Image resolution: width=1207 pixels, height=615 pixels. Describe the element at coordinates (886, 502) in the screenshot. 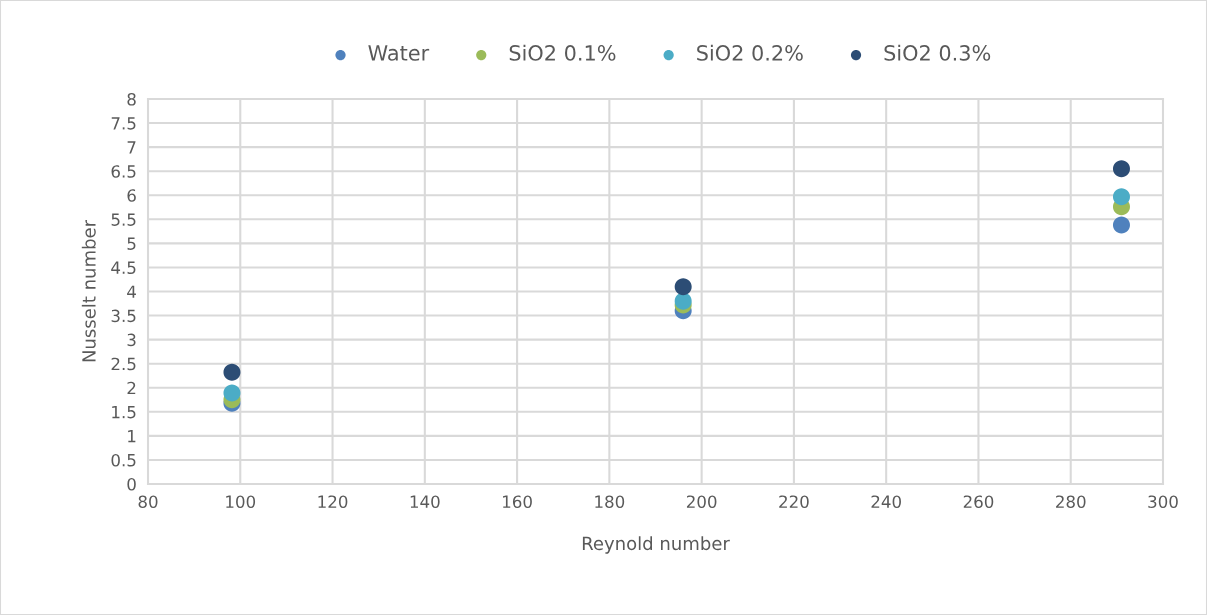

I see `x-tick-label: 240` at that location.